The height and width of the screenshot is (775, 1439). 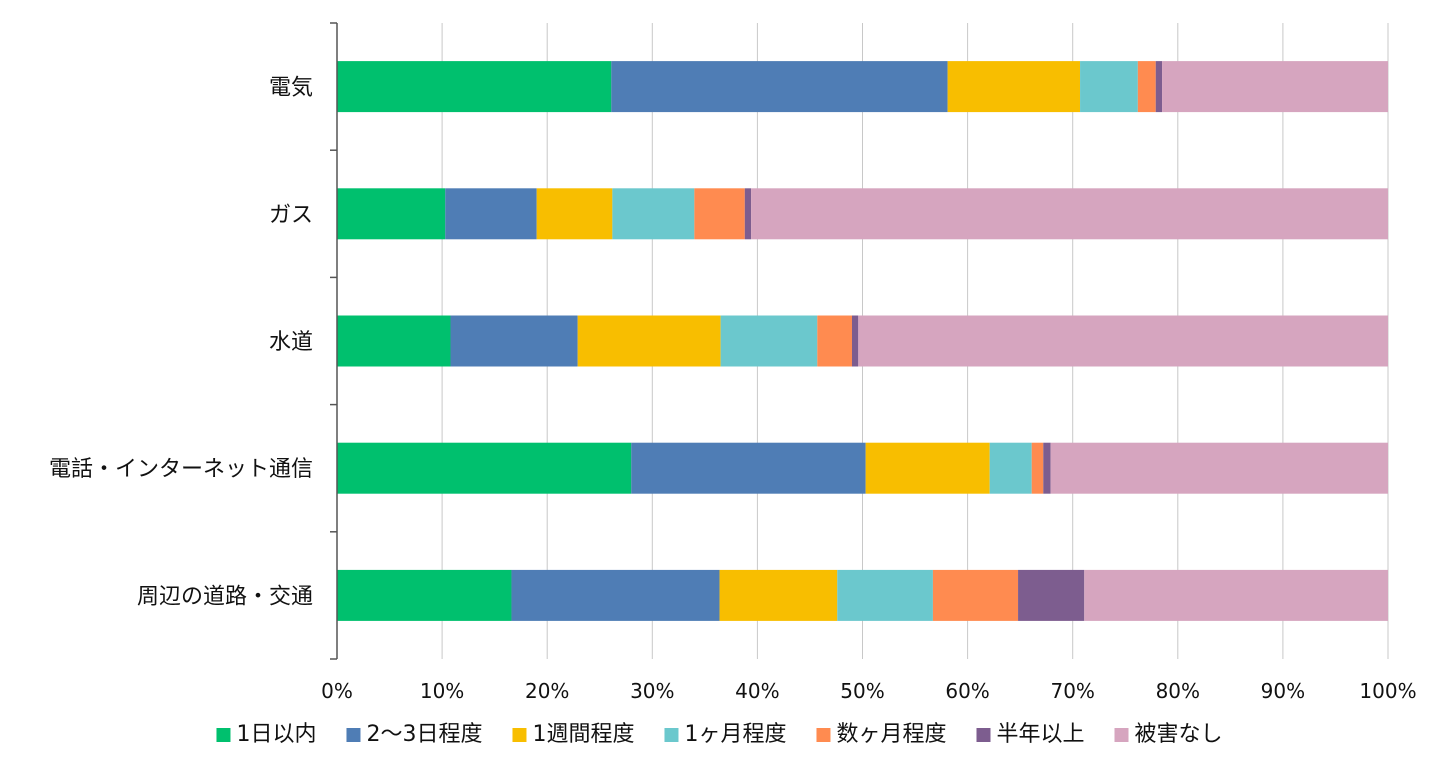 What do you see at coordinates (967, 691) in the screenshot?
I see `x-tick-label: 60%` at bounding box center [967, 691].